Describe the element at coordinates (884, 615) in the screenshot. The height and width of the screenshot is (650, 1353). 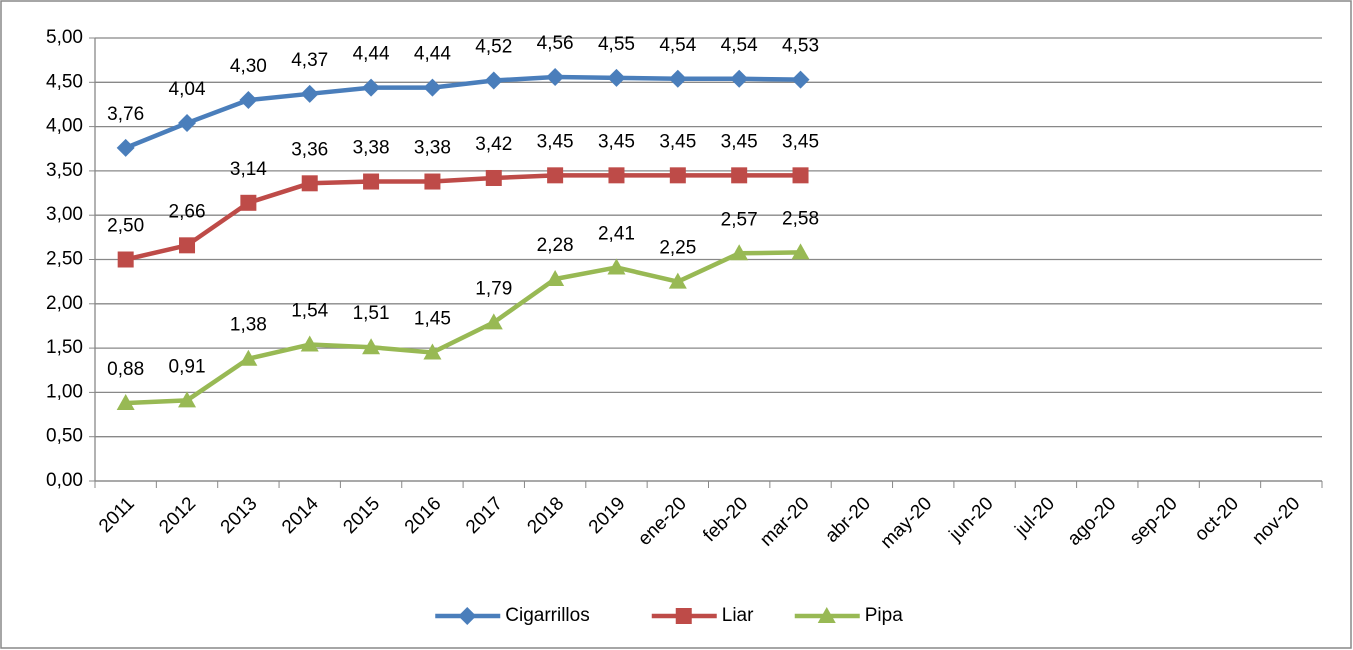
I see `legend-label: Pipa` at that location.